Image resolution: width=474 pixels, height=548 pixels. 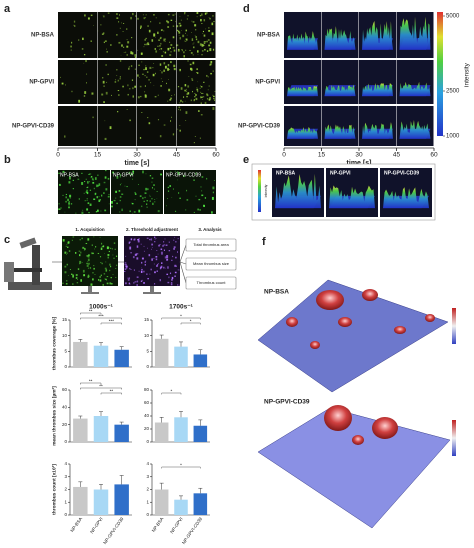 What do you see at coordinates (467, 74) in the screenshot?
I see `colorbar-label: intensity` at bounding box center [467, 74].